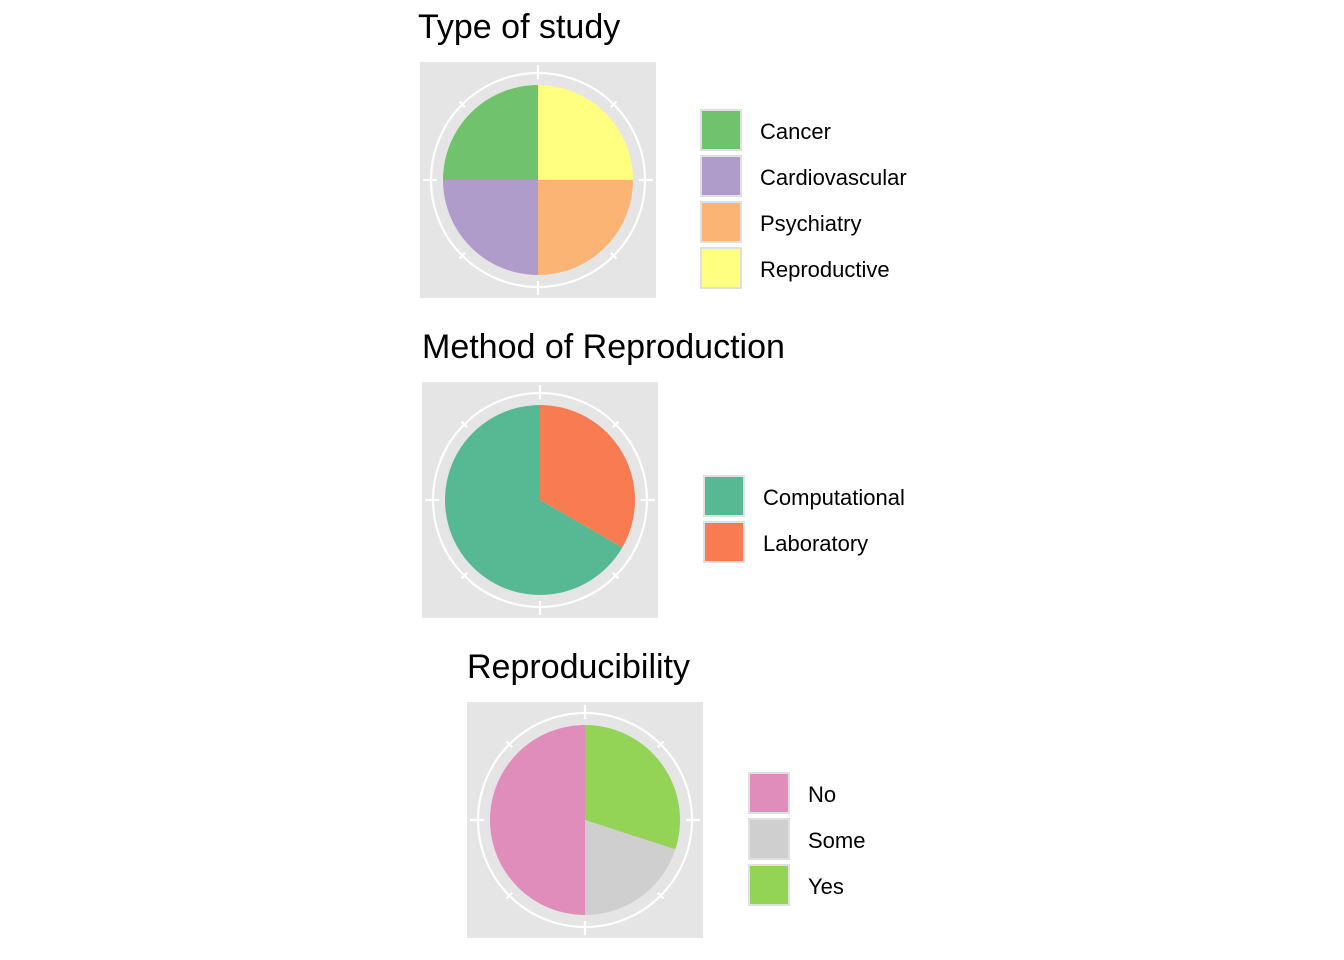  I want to click on legend-item: Laboratory, so click(853, 544).